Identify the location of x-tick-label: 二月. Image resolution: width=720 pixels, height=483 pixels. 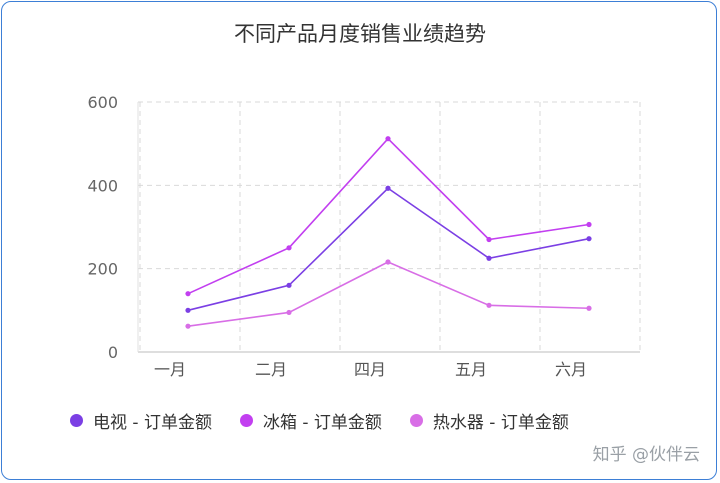
(271, 369).